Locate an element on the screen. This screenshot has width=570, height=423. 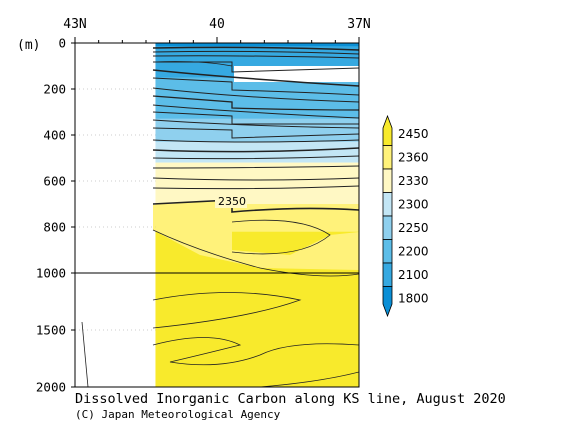
contour-label-2350: 2350 is located at coordinates (232, 201).